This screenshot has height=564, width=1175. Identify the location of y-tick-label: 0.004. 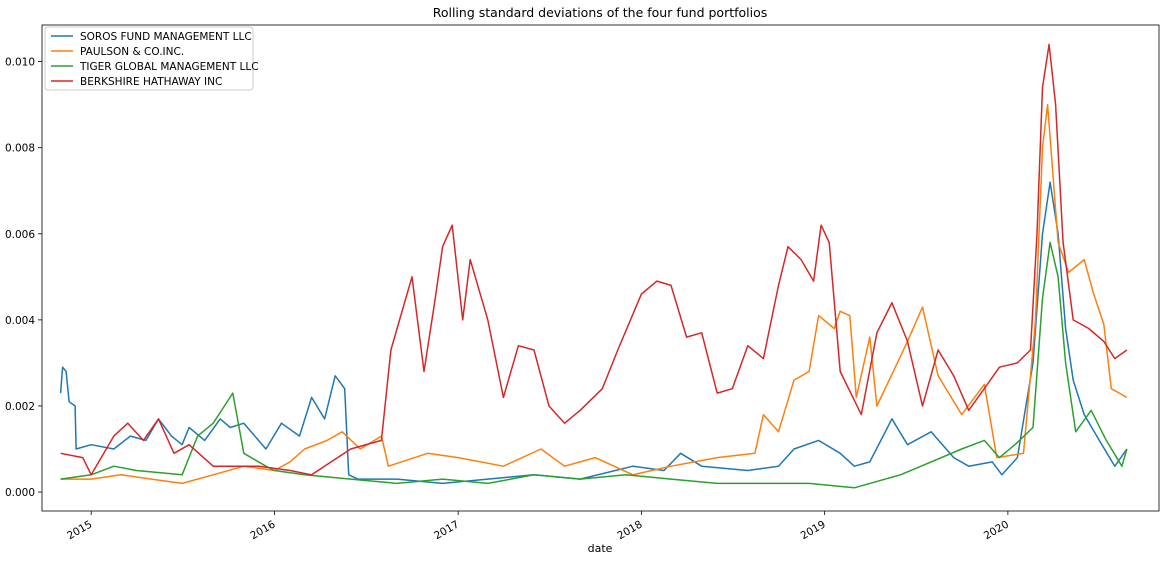
(20, 321).